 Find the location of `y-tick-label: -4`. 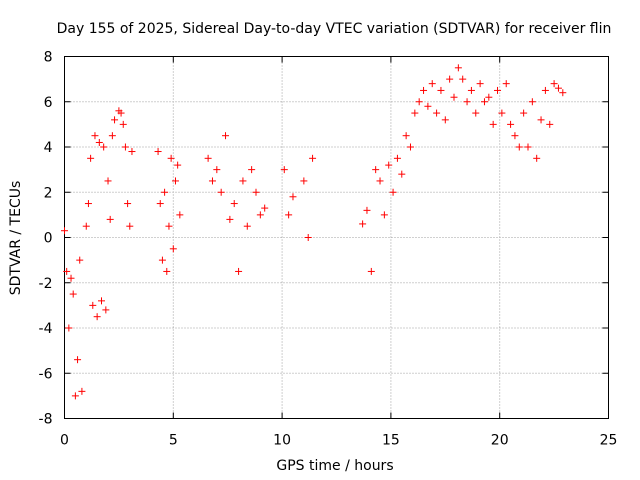

y-tick-label: -4 is located at coordinates (46, 329).